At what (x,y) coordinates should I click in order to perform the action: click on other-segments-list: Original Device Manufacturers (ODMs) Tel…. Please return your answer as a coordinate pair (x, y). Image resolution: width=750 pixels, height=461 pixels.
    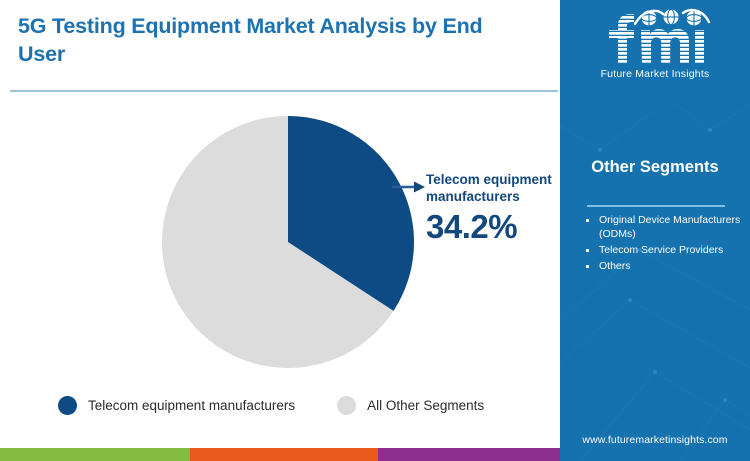
    Looking at the image, I should click on (666, 244).